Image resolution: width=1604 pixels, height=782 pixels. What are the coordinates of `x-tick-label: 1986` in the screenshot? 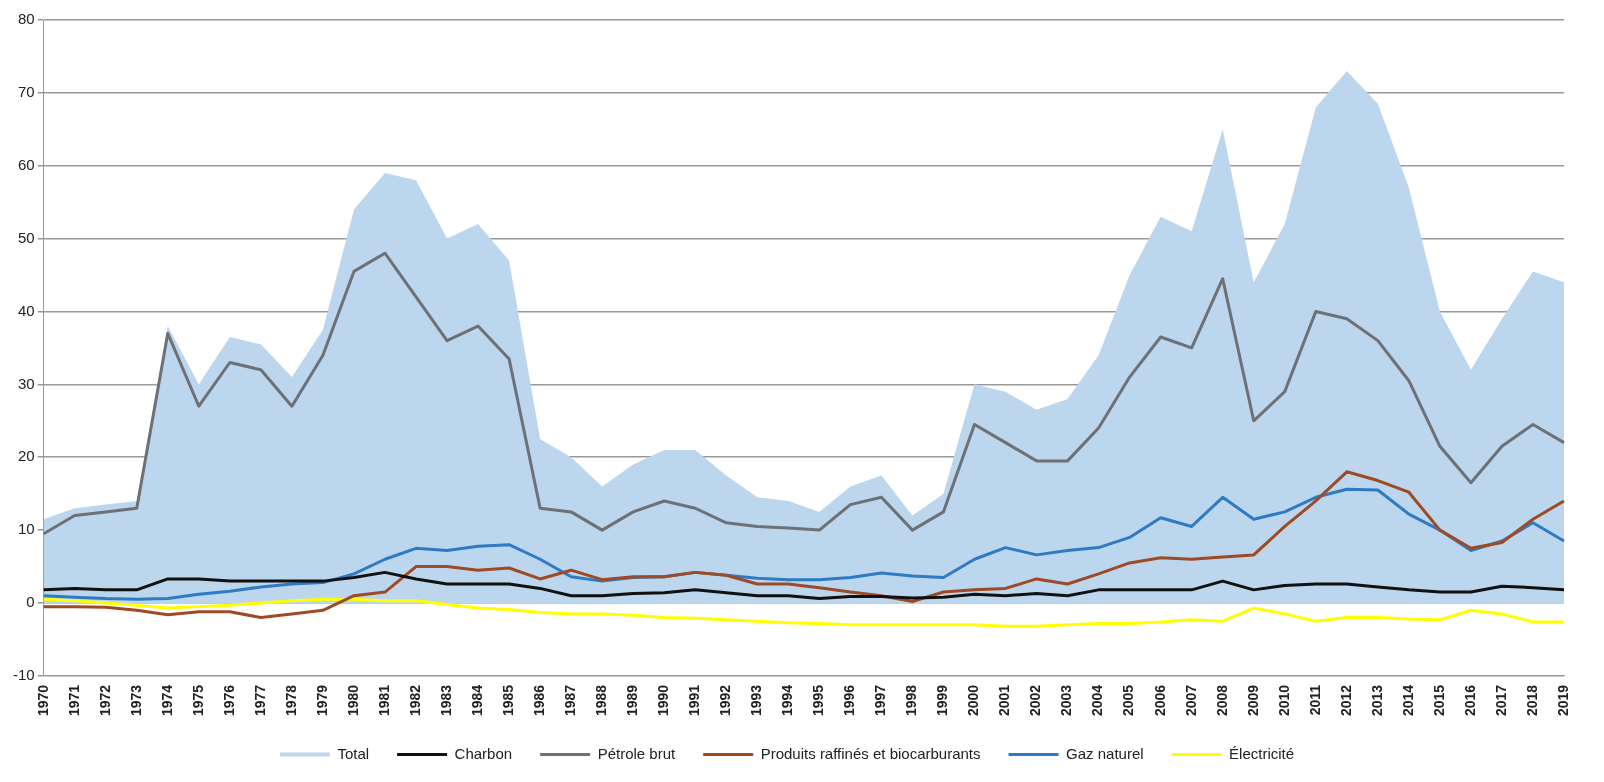 It's located at (538, 700).